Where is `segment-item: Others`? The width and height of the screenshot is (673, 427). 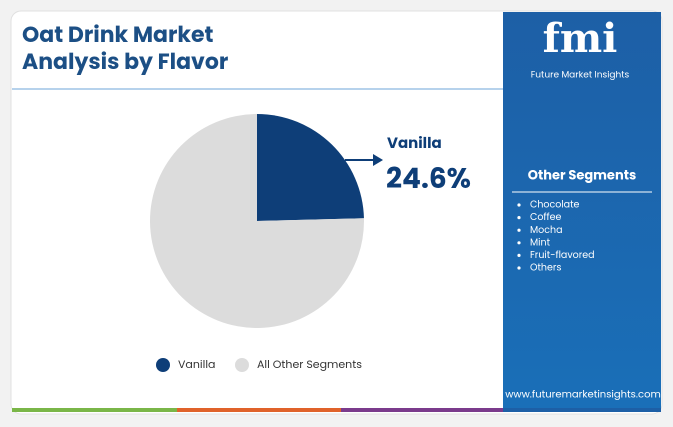 segment-item: Others is located at coordinates (545, 268).